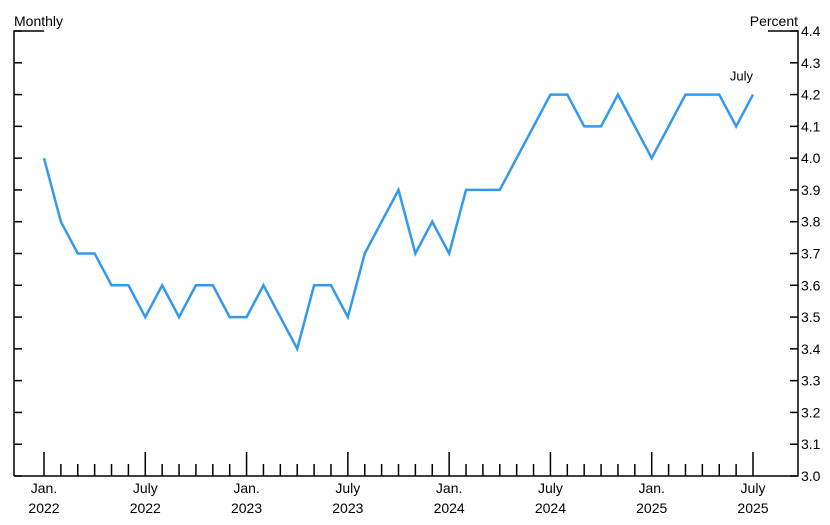 The height and width of the screenshot is (525, 830). What do you see at coordinates (811, 63) in the screenshot?
I see `y-tick-label: 4.3` at bounding box center [811, 63].